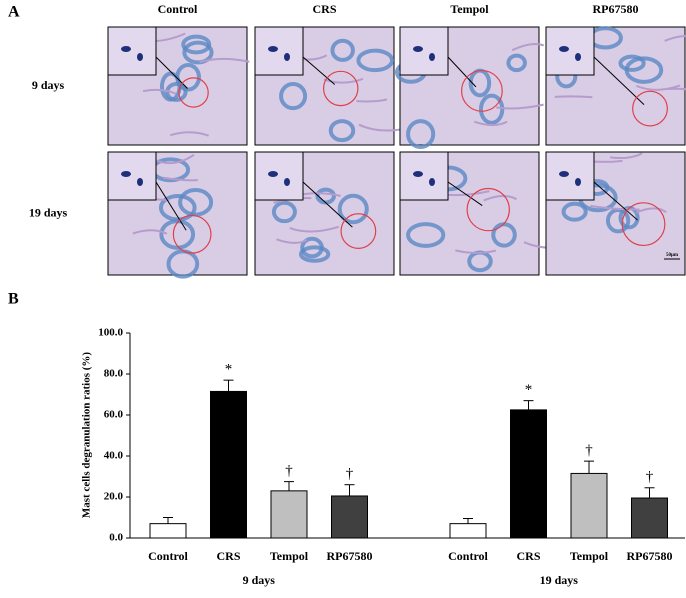 The width and height of the screenshot is (686, 598). Describe the element at coordinates (616, 9) in the screenshot. I see `column-label: RP67580` at that location.